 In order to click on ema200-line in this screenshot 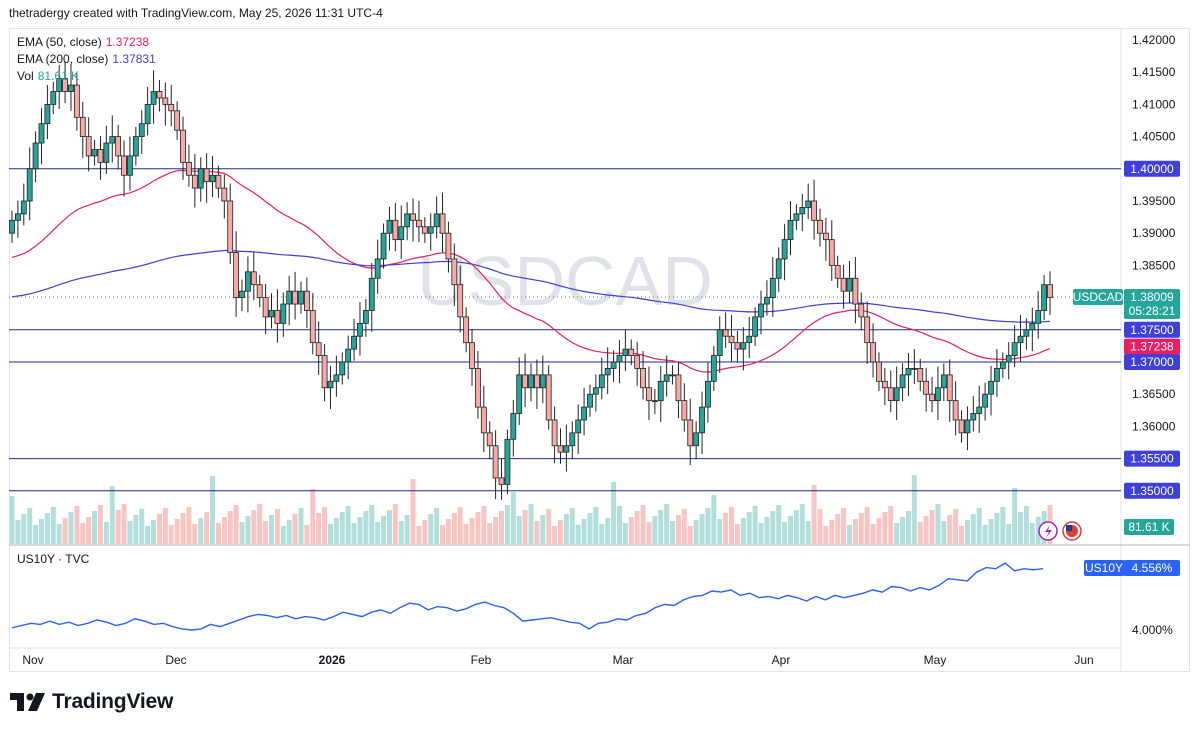, I will do `click(531, 286)`.